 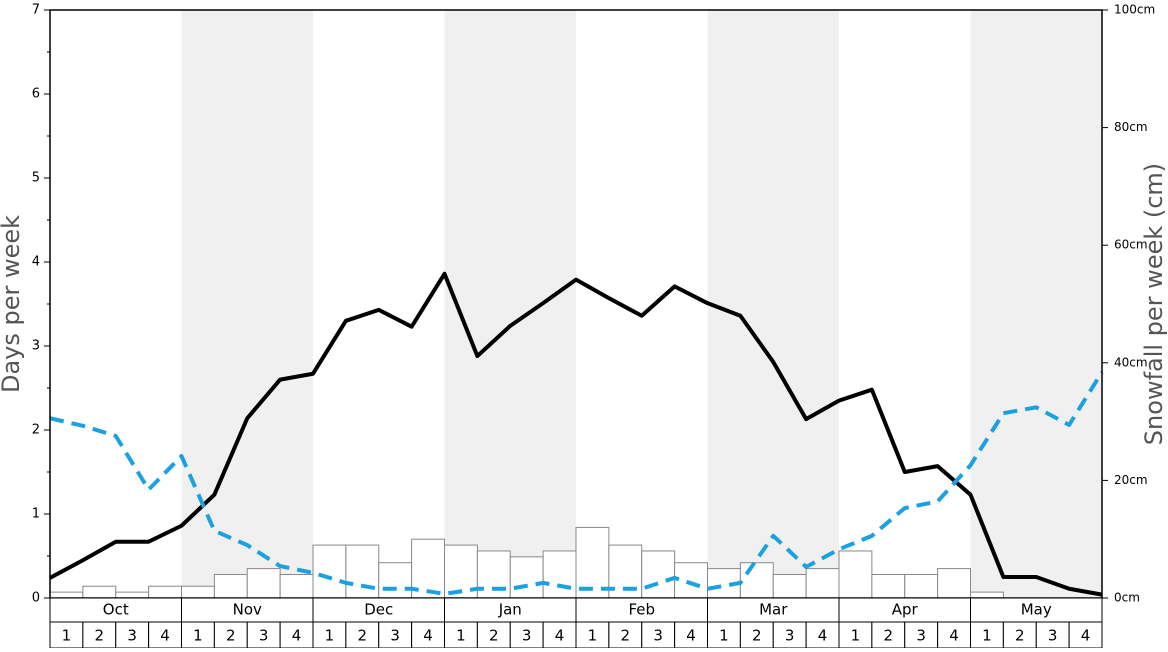 I want to click on y-tick-label: 1, so click(x=36, y=514).